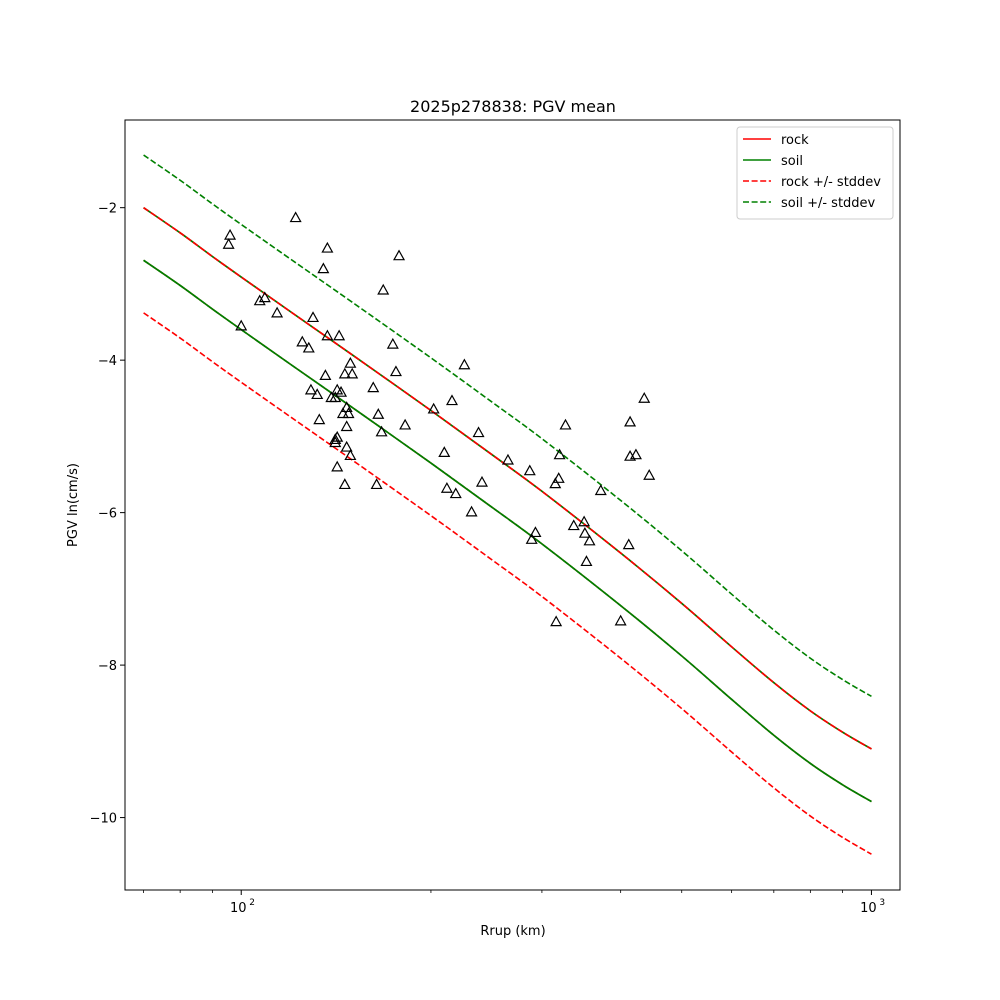  What do you see at coordinates (513, 106) in the screenshot?
I see `chart-title: 2025p278838: PGV mean` at bounding box center [513, 106].